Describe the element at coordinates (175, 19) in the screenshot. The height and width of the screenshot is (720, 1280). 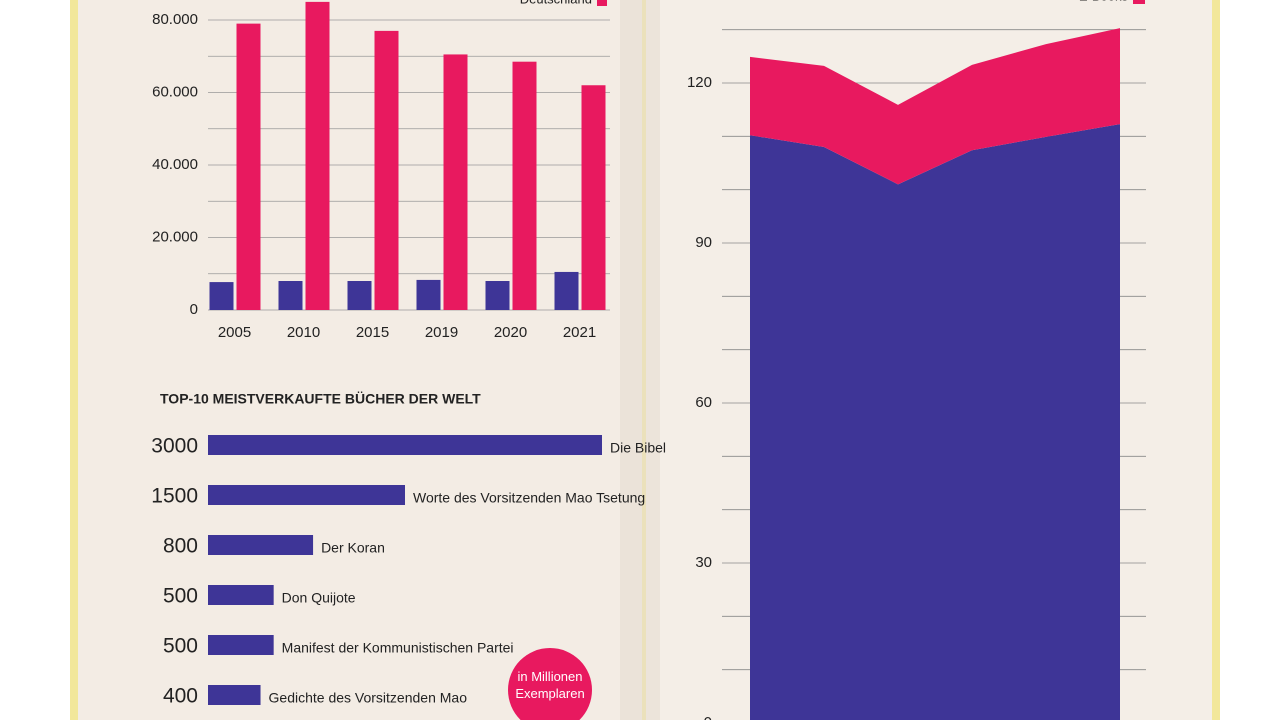
I see `y-tick-label: 80.000` at that location.